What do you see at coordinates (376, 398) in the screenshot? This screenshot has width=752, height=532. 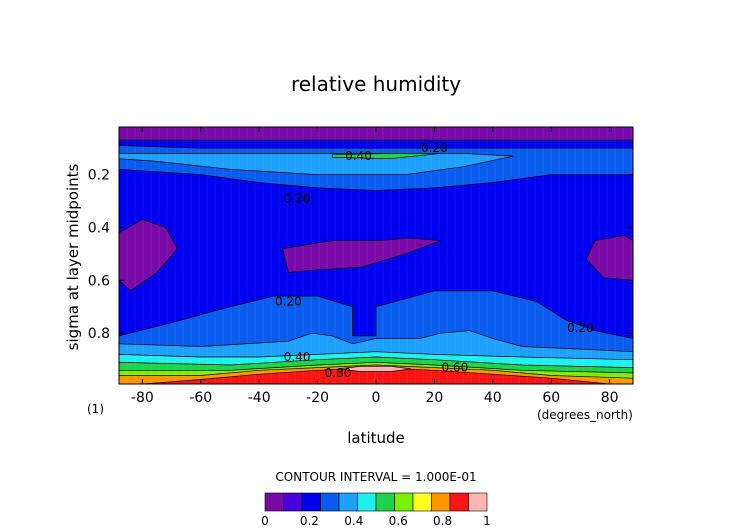 I see `x-tick-label: 0` at bounding box center [376, 398].